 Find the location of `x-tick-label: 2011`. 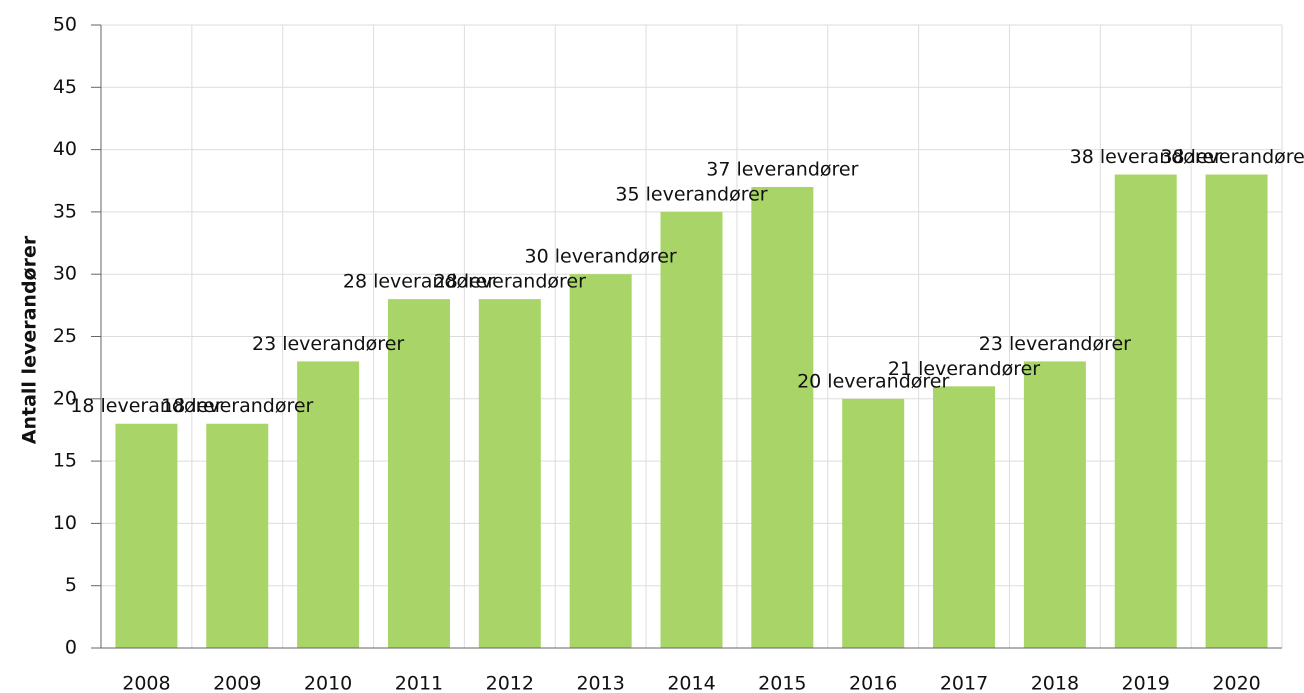

x-tick-label: 2011 is located at coordinates (419, 683).